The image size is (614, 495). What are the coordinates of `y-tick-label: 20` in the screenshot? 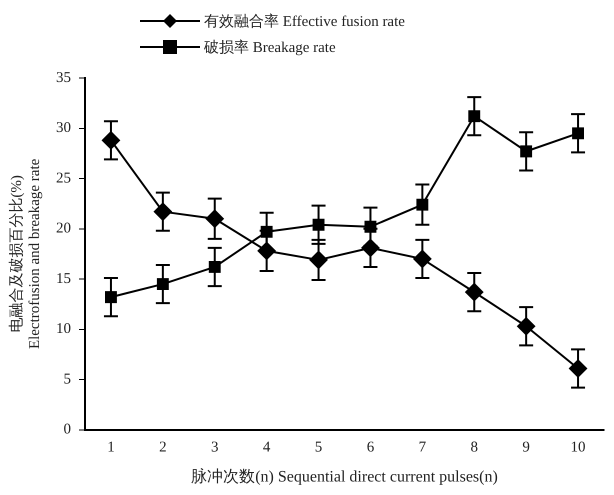 It's located at (63, 228).